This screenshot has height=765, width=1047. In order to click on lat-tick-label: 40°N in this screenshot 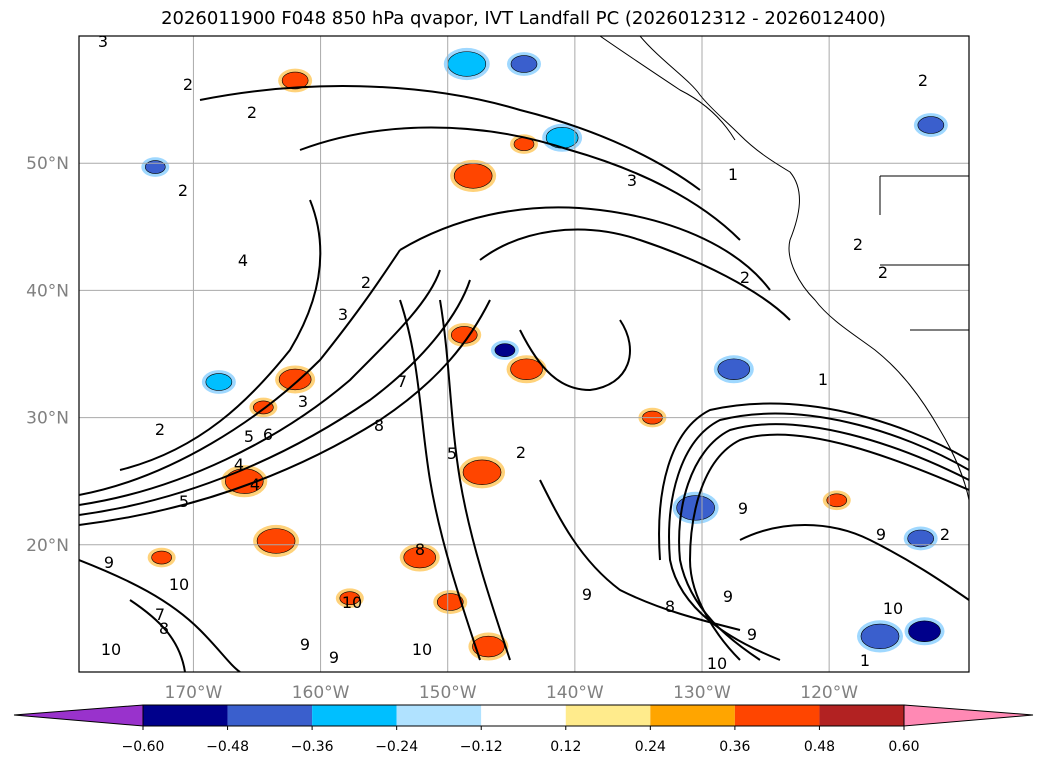, I will do `click(47, 291)`.